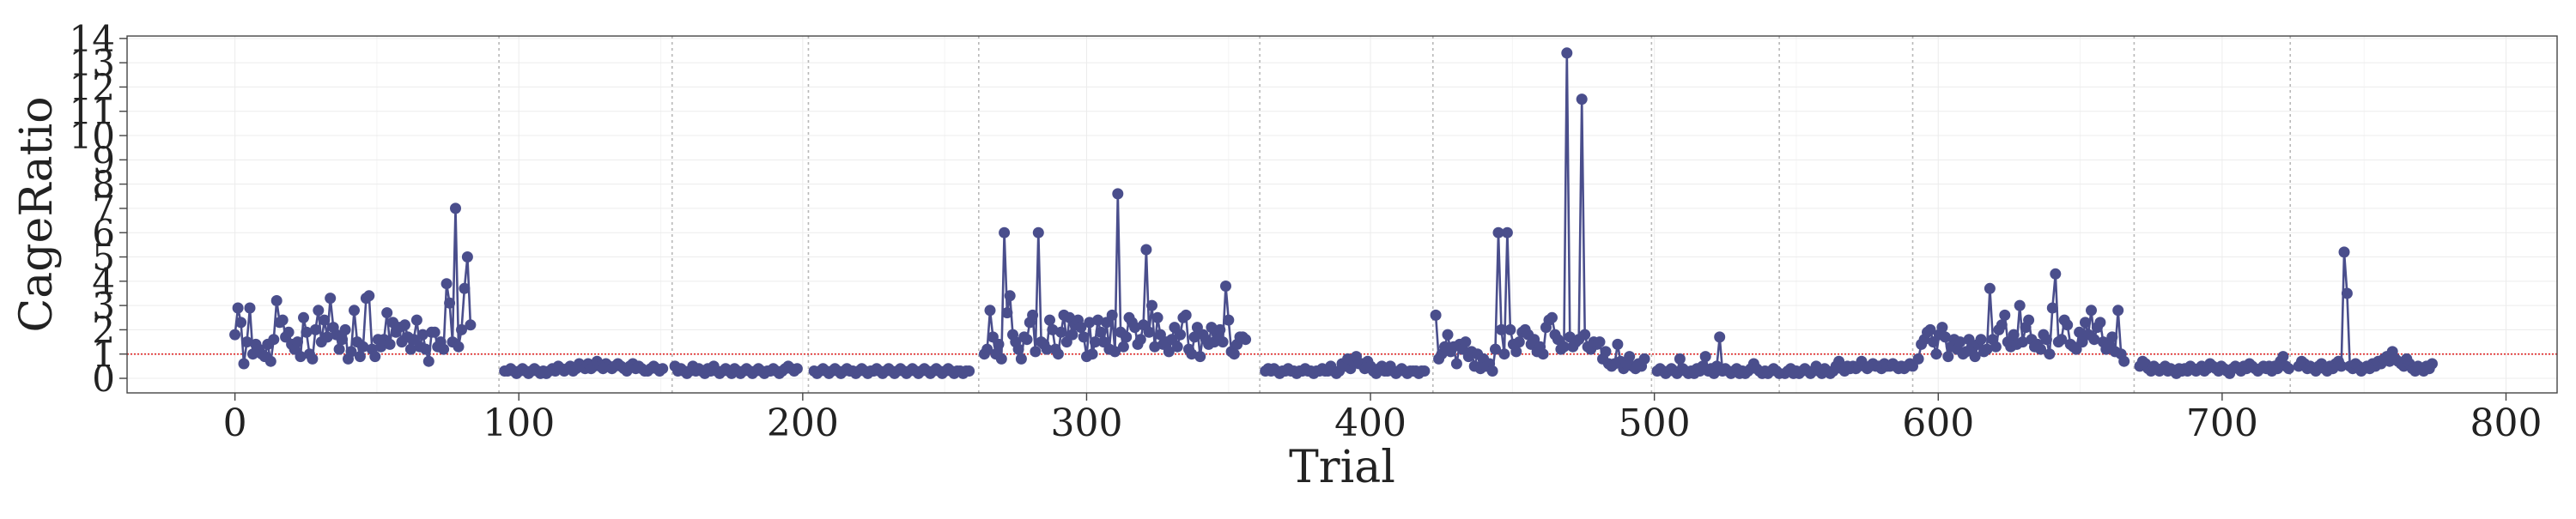 This screenshot has width=2576, height=519. Describe the element at coordinates (235, 423) in the screenshot. I see `x-tick-label: 0` at that location.